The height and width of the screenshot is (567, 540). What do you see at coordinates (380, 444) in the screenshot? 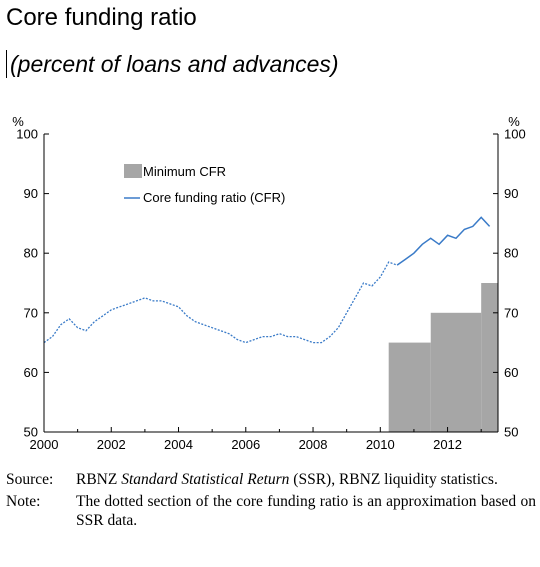
I see `x-tick-label-2010: 2010` at bounding box center [380, 444].